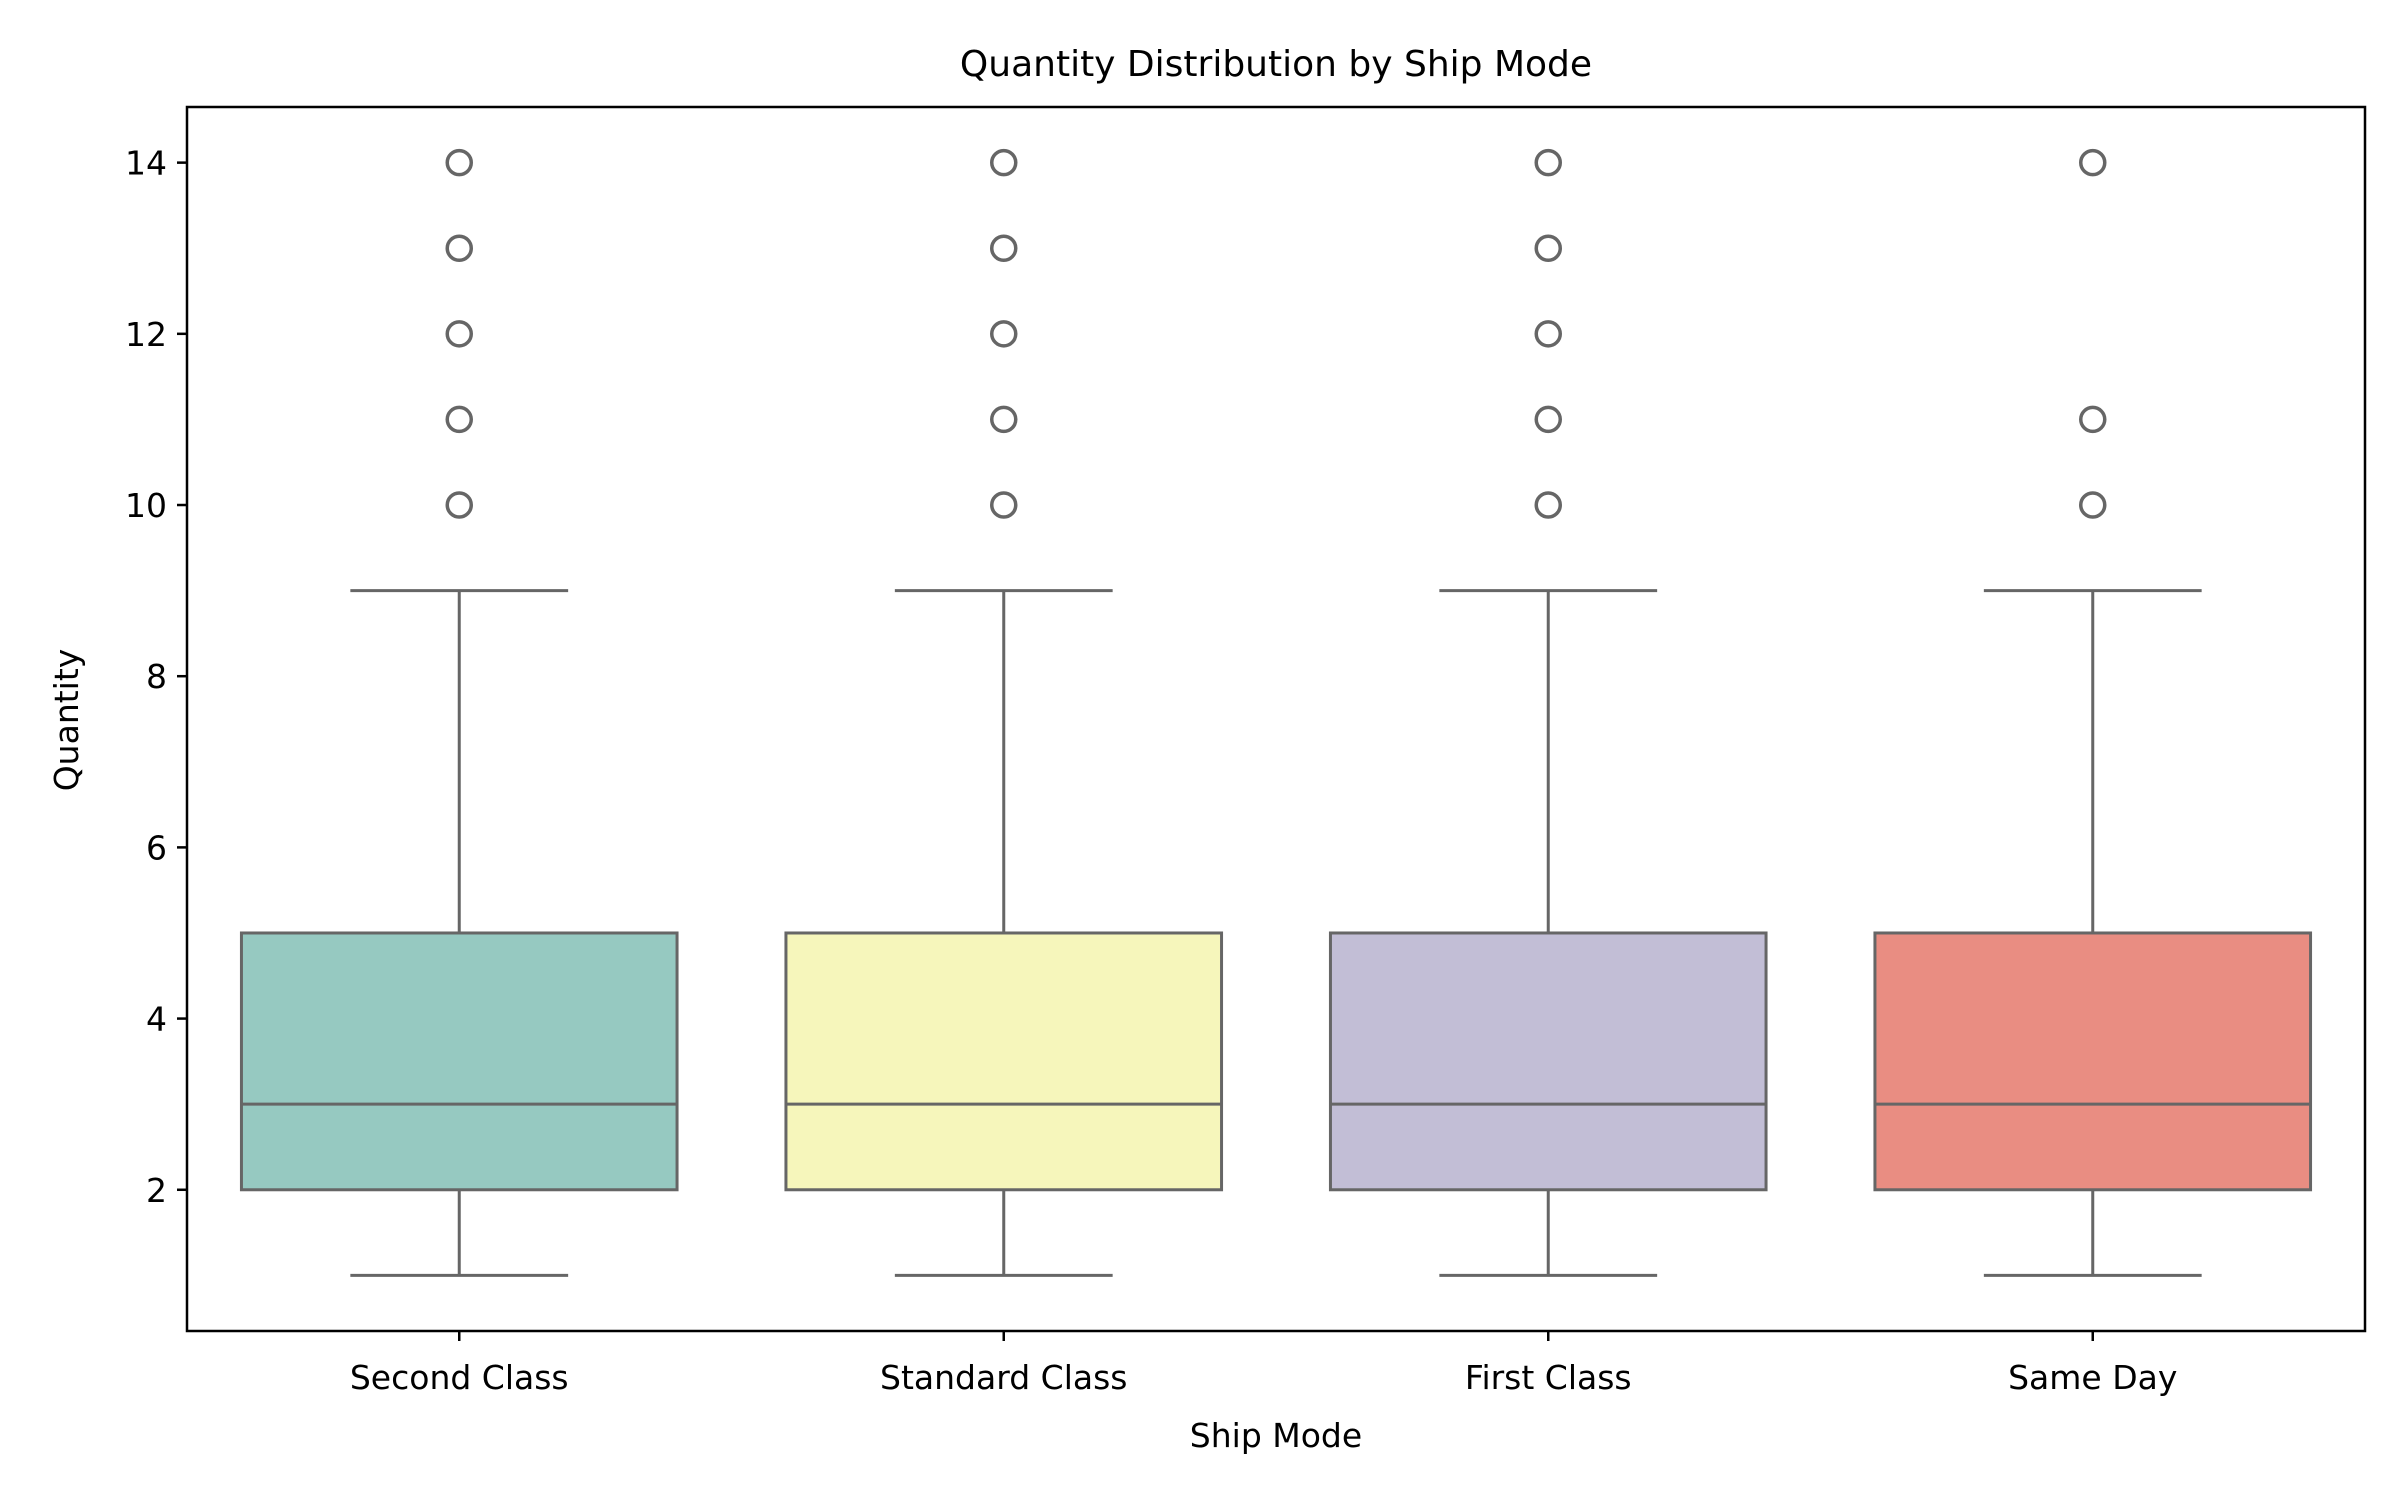 The image size is (2400, 1500). Describe the element at coordinates (2092, 1377) in the screenshot. I see `x-tick-label: Same Day` at that location.